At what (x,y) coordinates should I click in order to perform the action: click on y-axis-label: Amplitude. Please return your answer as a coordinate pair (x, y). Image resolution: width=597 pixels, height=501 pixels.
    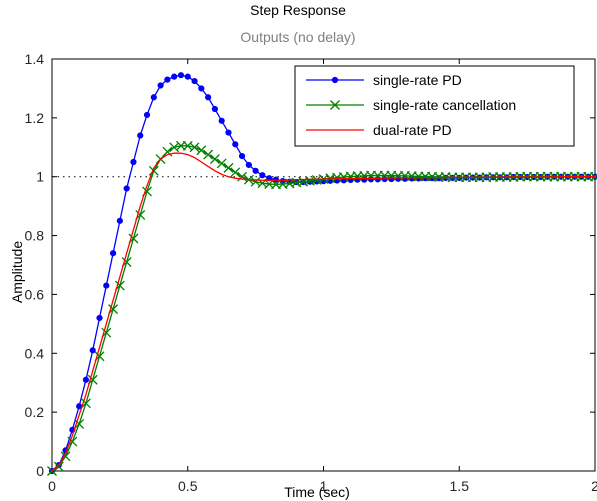
    Looking at the image, I should click on (17, 272).